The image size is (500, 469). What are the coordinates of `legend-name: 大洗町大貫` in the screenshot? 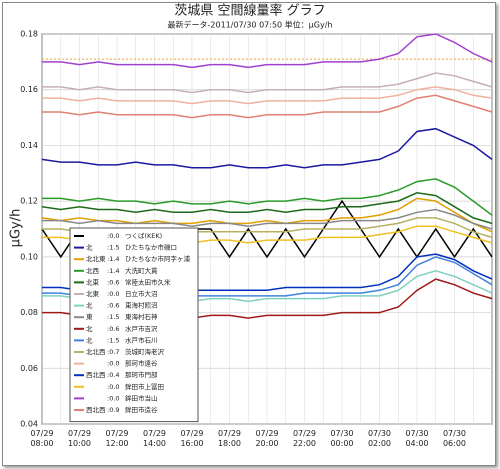 It's located at (141, 270).